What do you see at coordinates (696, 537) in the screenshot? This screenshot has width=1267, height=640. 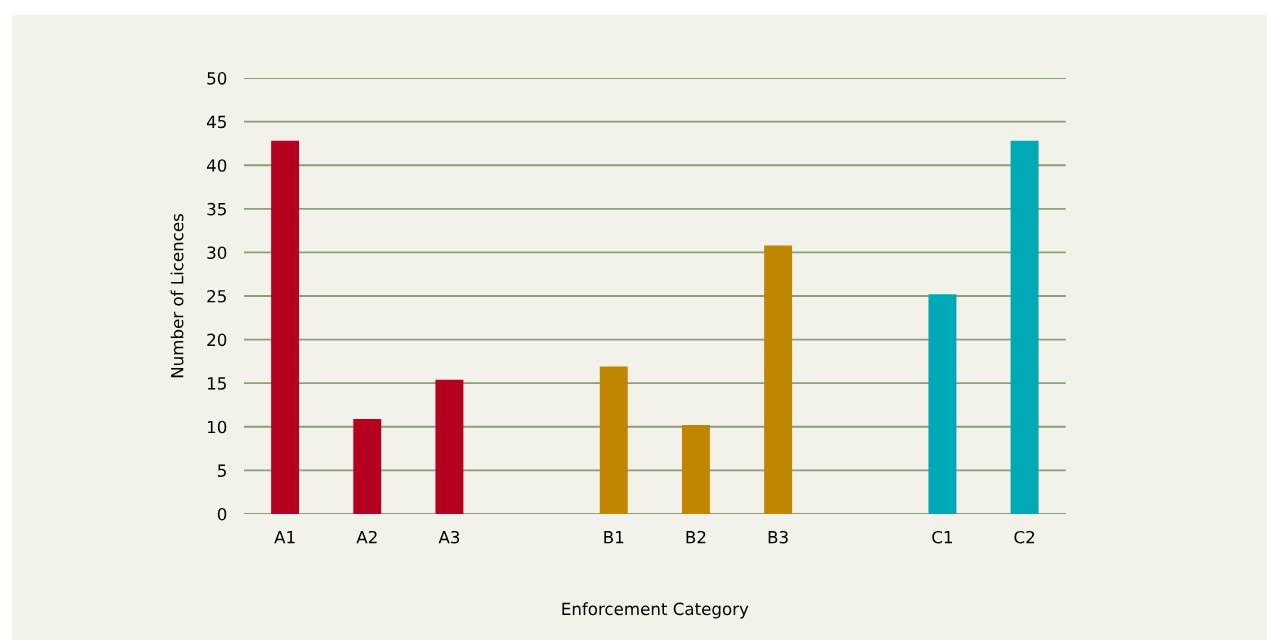 I see `x-tick-label: B2` at bounding box center [696, 537].